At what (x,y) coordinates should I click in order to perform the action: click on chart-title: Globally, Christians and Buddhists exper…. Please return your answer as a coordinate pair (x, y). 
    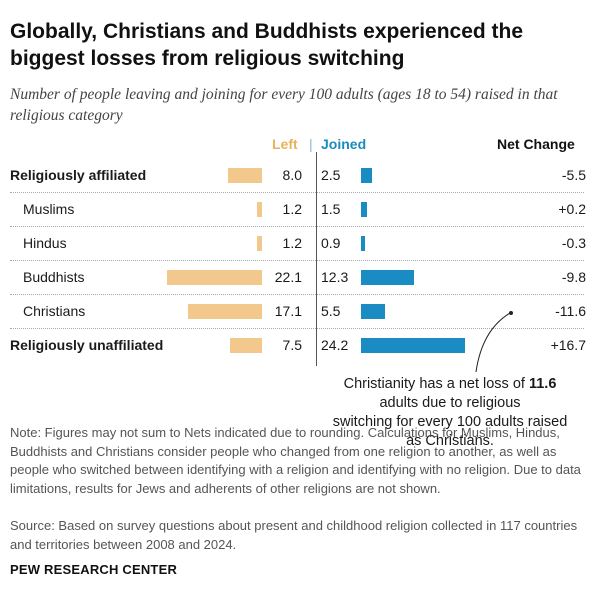
    Looking at the image, I should click on (267, 45).